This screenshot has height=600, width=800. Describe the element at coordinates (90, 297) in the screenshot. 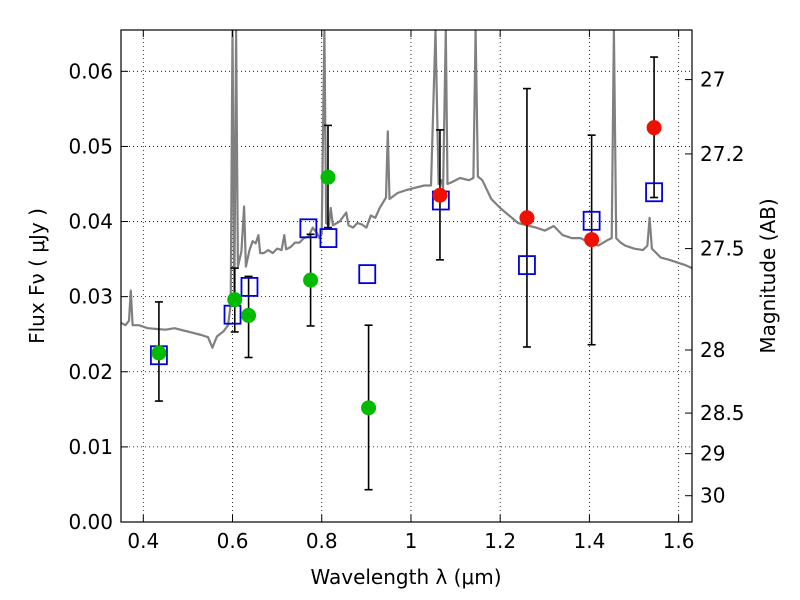

I see `y-tick-label: 0.03` at that location.